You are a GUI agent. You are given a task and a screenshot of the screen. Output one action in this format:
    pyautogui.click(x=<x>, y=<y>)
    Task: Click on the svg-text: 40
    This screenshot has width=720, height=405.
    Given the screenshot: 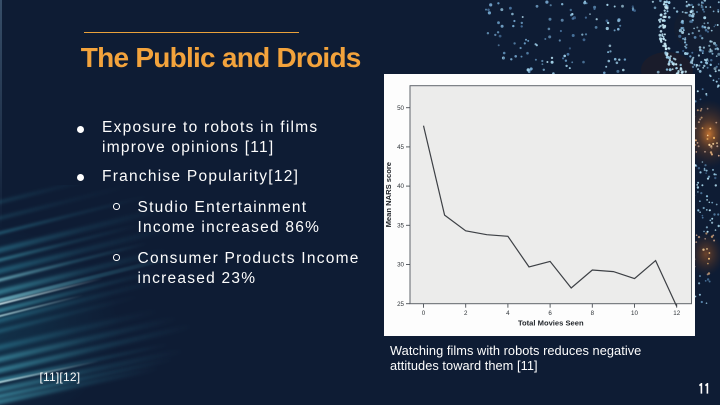 What is the action you would take?
    pyautogui.click(x=400, y=186)
    